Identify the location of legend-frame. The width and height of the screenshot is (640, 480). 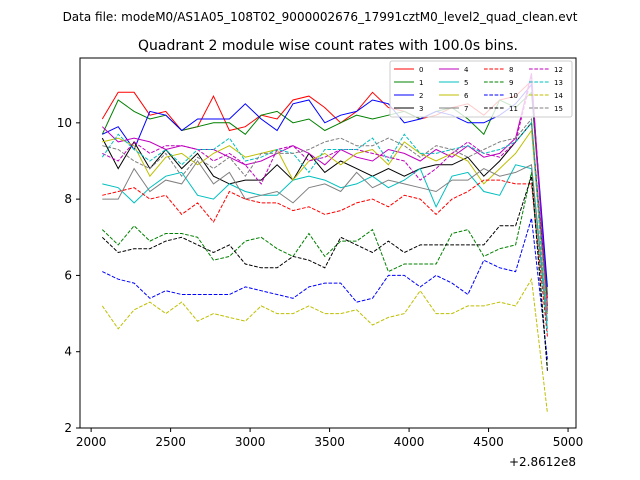
(481, 89).